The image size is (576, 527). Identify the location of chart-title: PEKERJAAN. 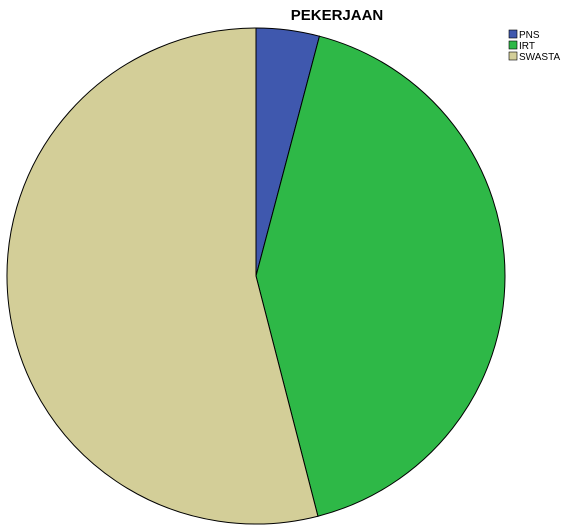
(337, 15).